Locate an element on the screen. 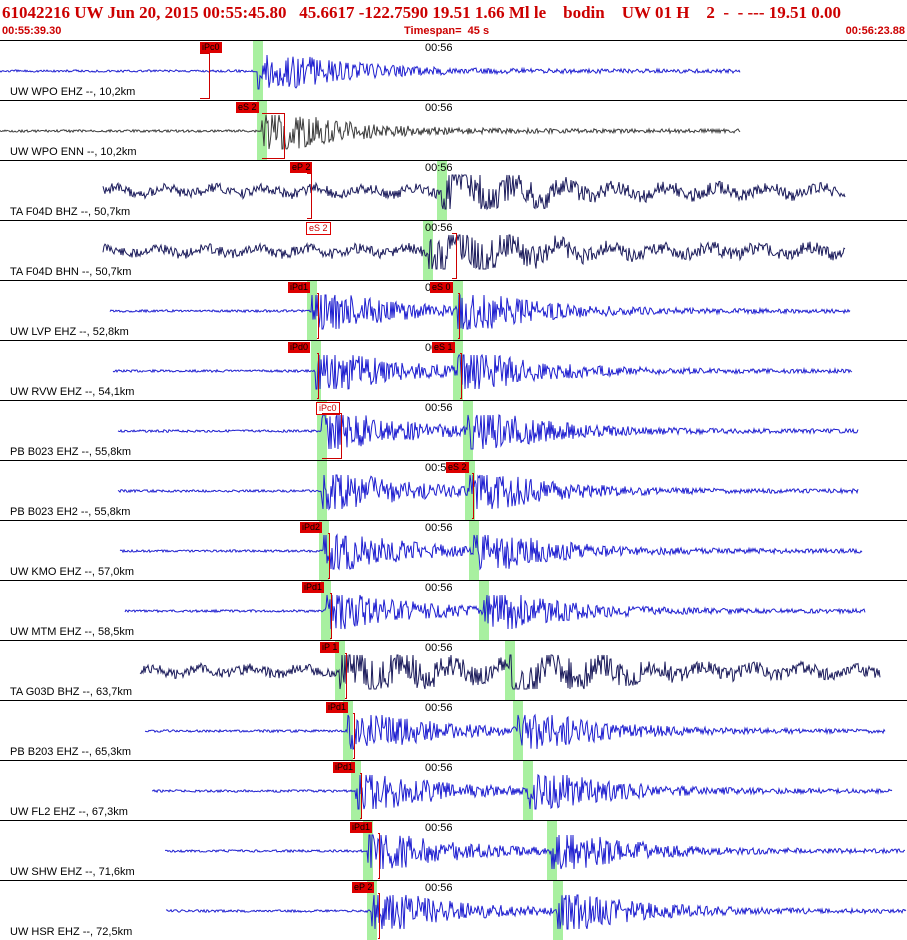 The image size is (907, 940). trace-panel: 00:56 iPc0 PB B023 EHZ --, 55,8km is located at coordinates (453, 430).